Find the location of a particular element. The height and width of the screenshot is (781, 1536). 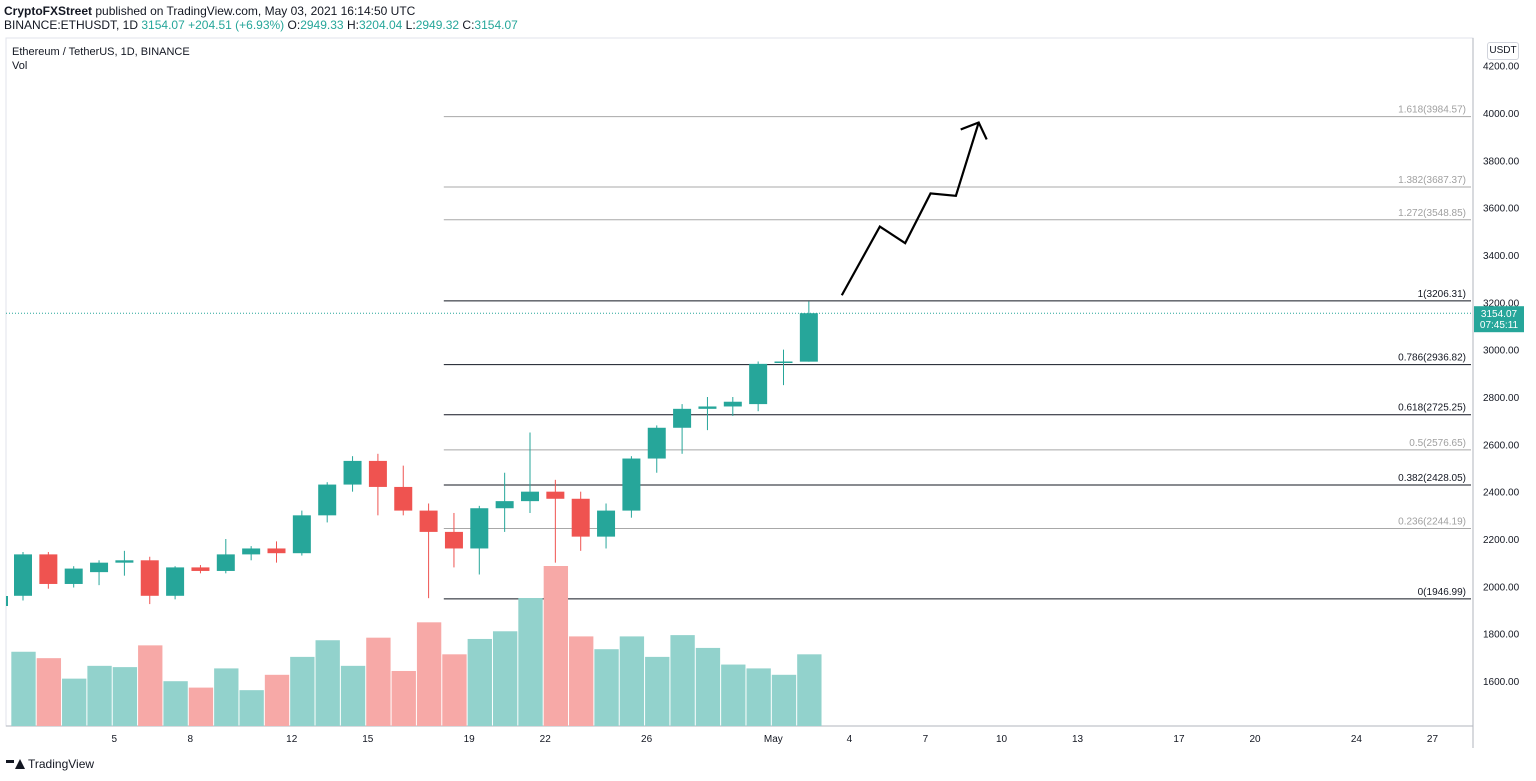

current-price-countdown: 07:45:11 is located at coordinates (1499, 325).